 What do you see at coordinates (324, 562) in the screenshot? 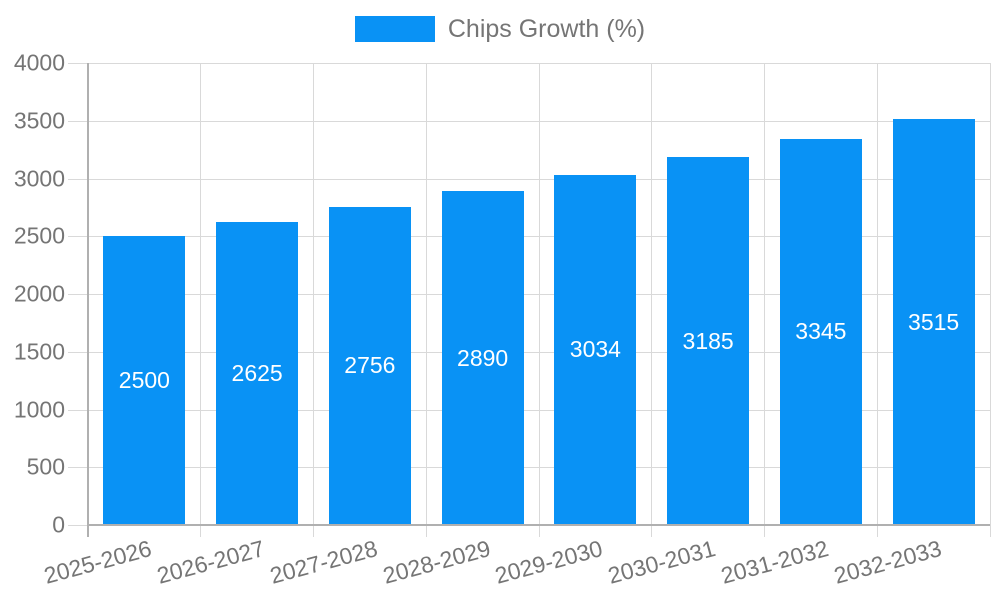
I see `x-axis-tick-label: 2027-2028` at bounding box center [324, 562].